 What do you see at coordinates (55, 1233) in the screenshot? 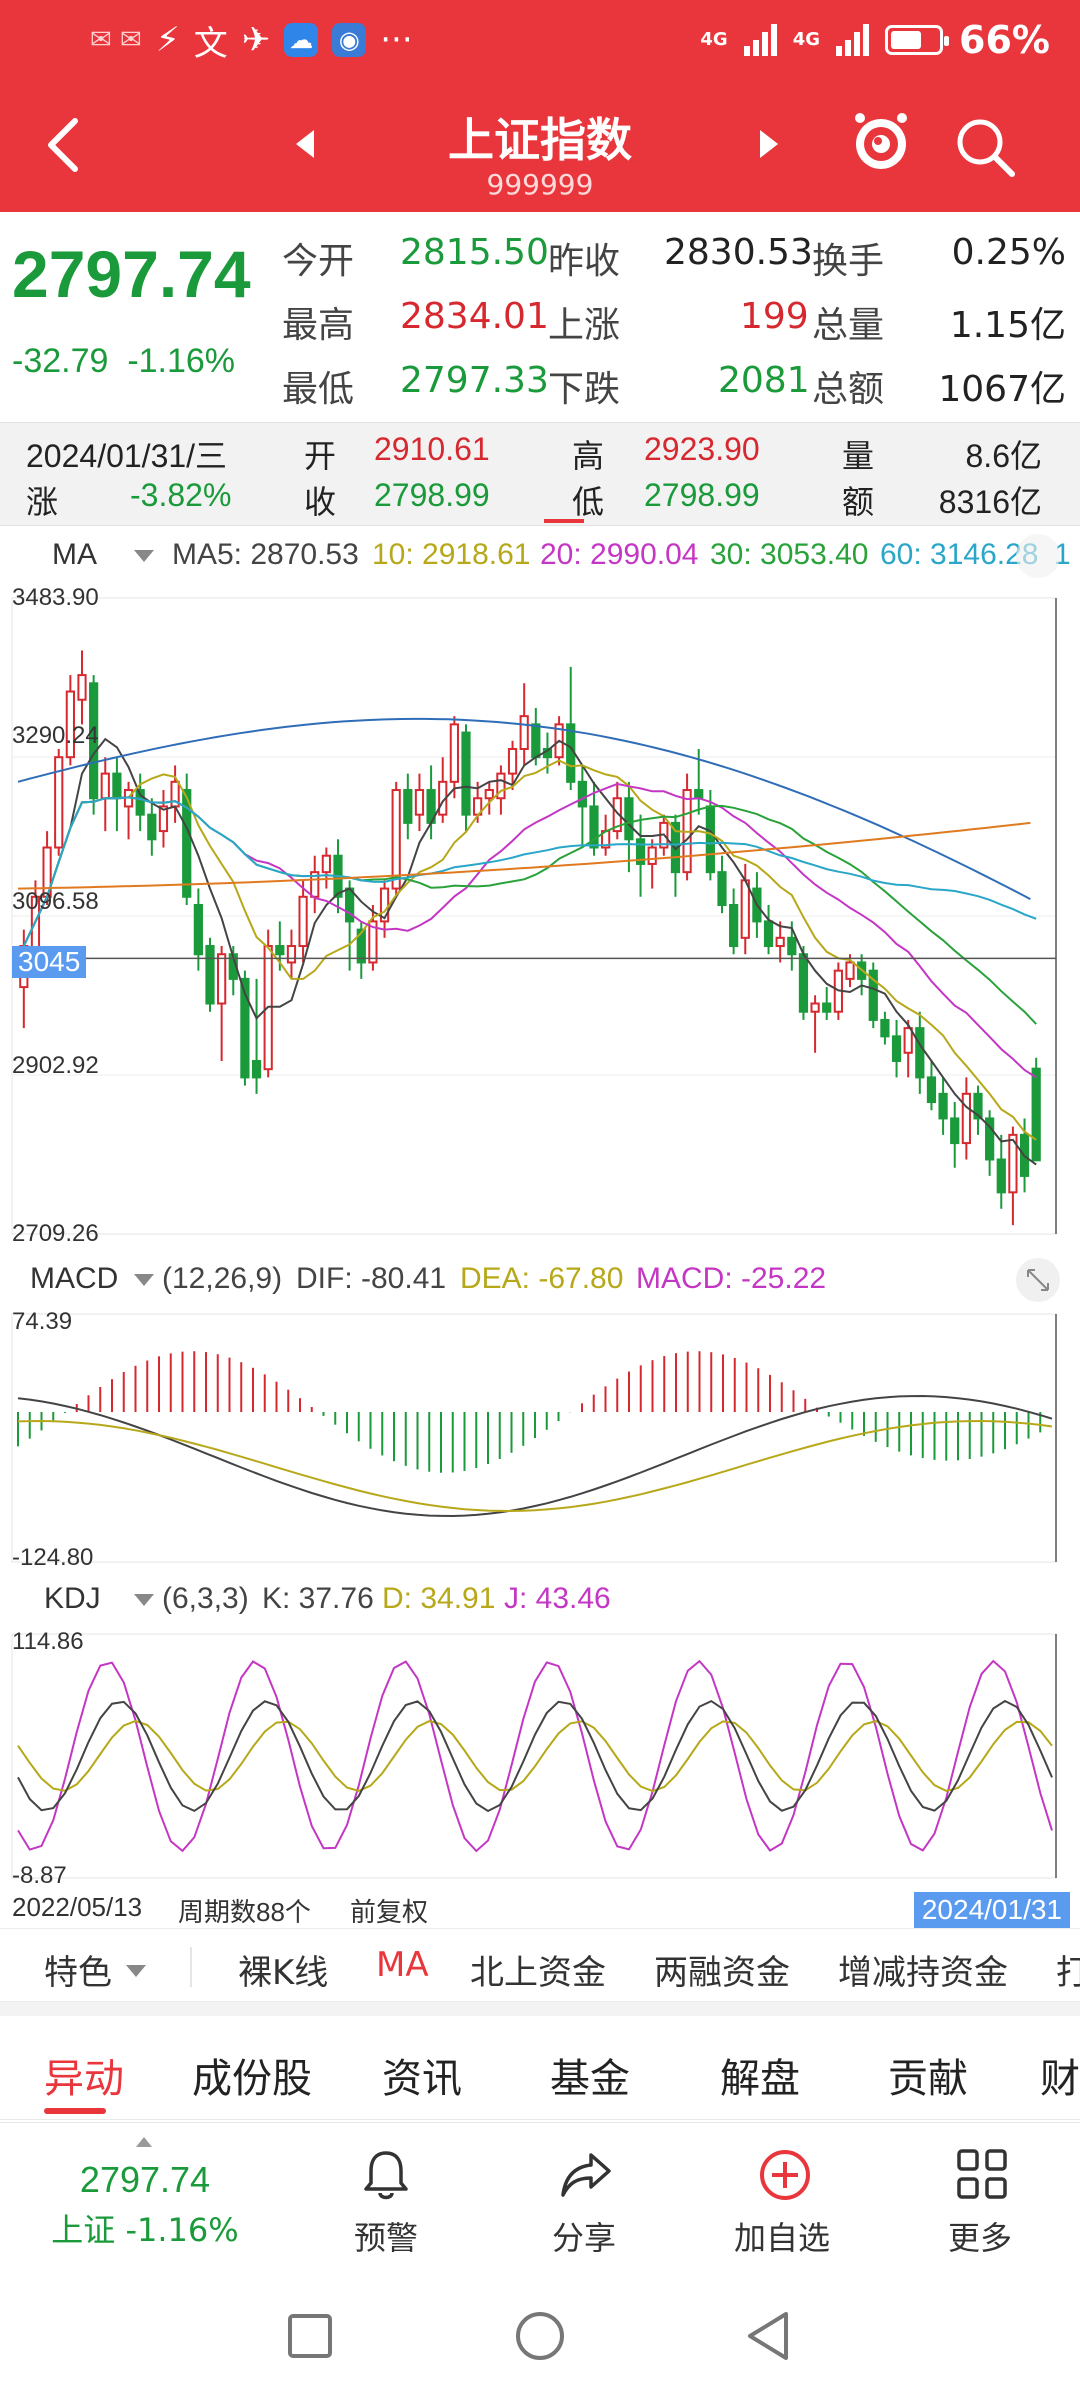
I see `y-tick-label: 2709.26` at bounding box center [55, 1233].